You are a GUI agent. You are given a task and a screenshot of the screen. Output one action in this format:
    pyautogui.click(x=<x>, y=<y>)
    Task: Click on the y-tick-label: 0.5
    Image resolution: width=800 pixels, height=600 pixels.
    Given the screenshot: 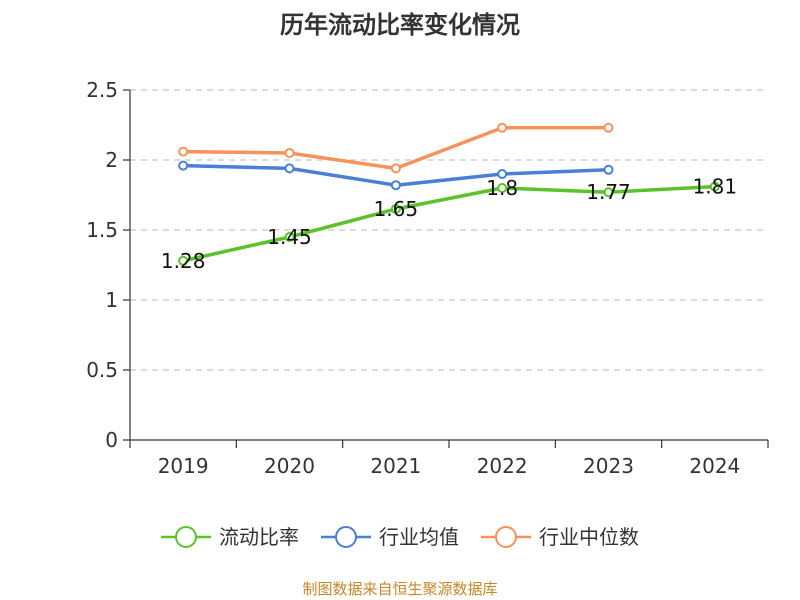 What is the action you would take?
    pyautogui.click(x=102, y=370)
    